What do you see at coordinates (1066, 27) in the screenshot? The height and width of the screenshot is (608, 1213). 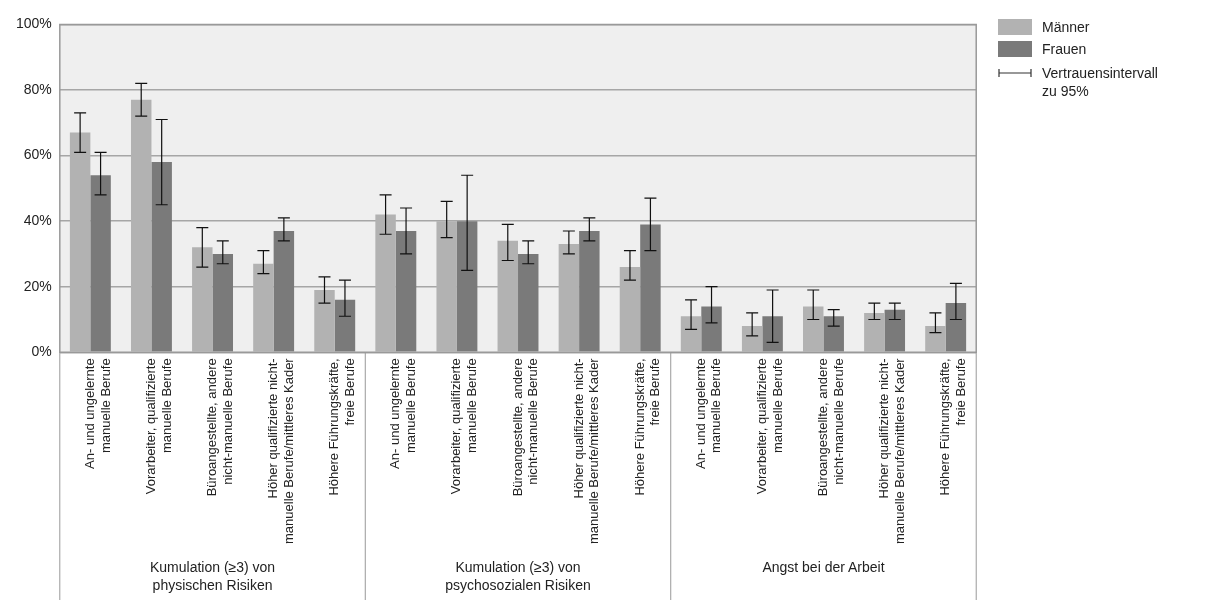 I see `legend-label: Männer` at bounding box center [1066, 27].